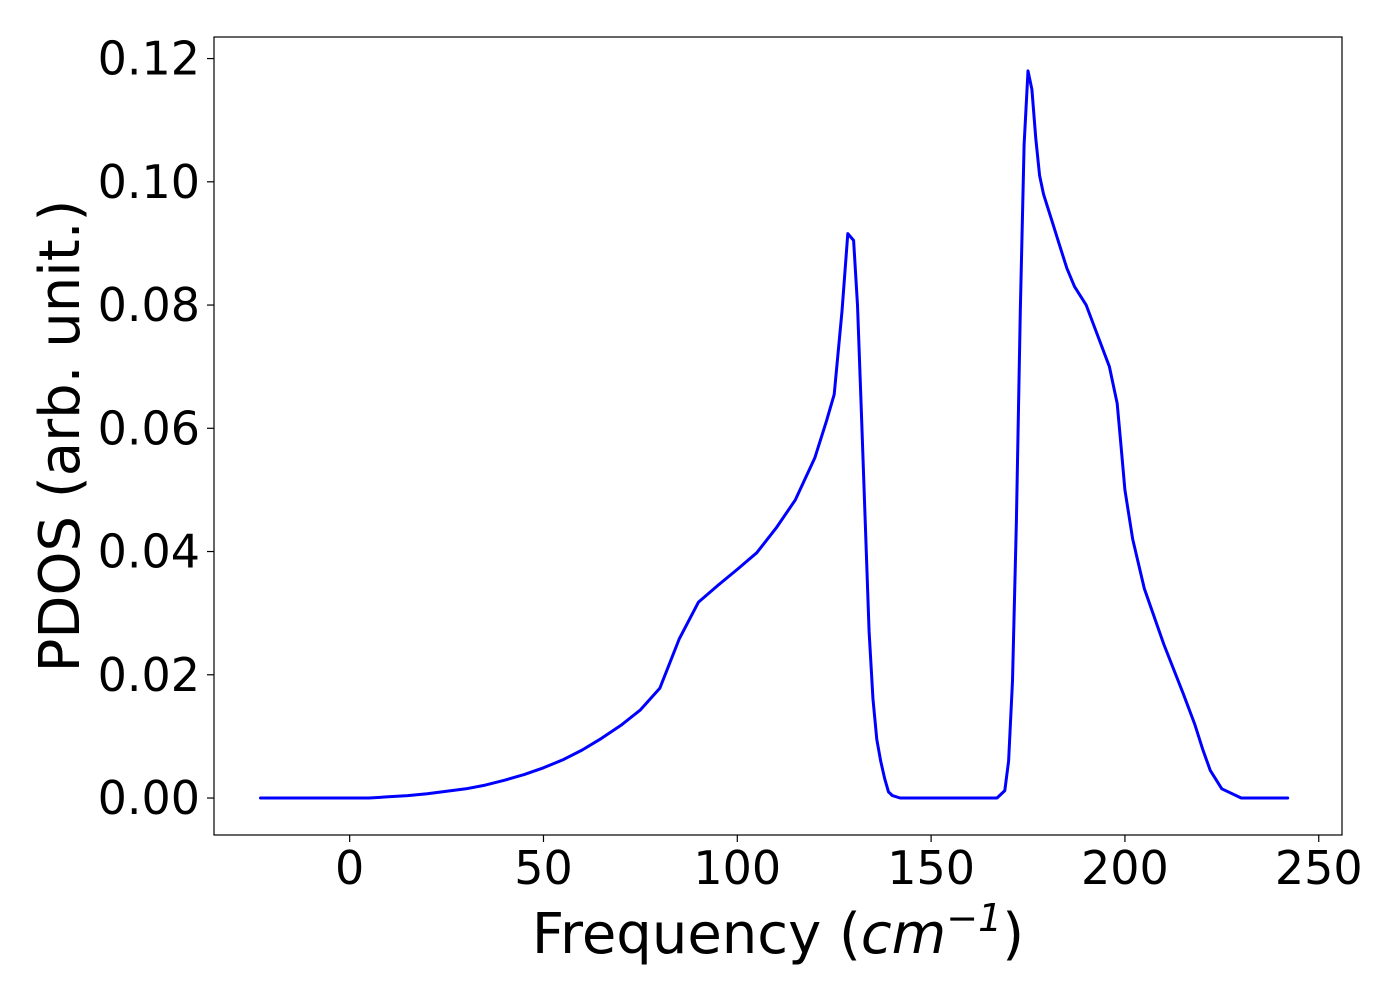 The image size is (1400, 1000). What do you see at coordinates (349, 868) in the screenshot?
I see `x-tick-label: 0` at bounding box center [349, 868].